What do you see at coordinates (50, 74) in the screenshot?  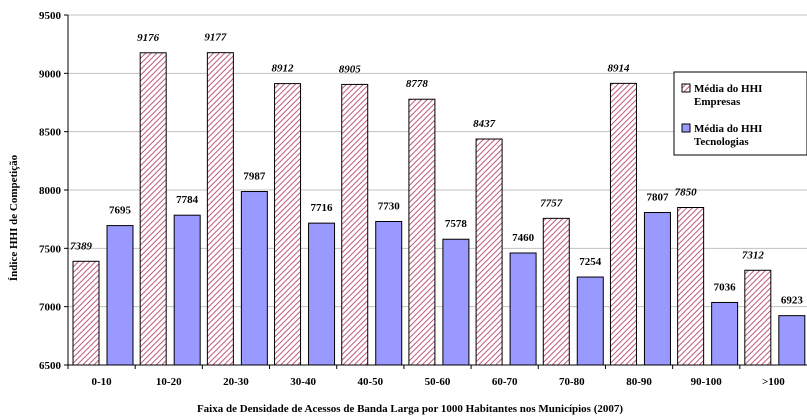 I see `y-tick-label: 9000` at bounding box center [50, 74].